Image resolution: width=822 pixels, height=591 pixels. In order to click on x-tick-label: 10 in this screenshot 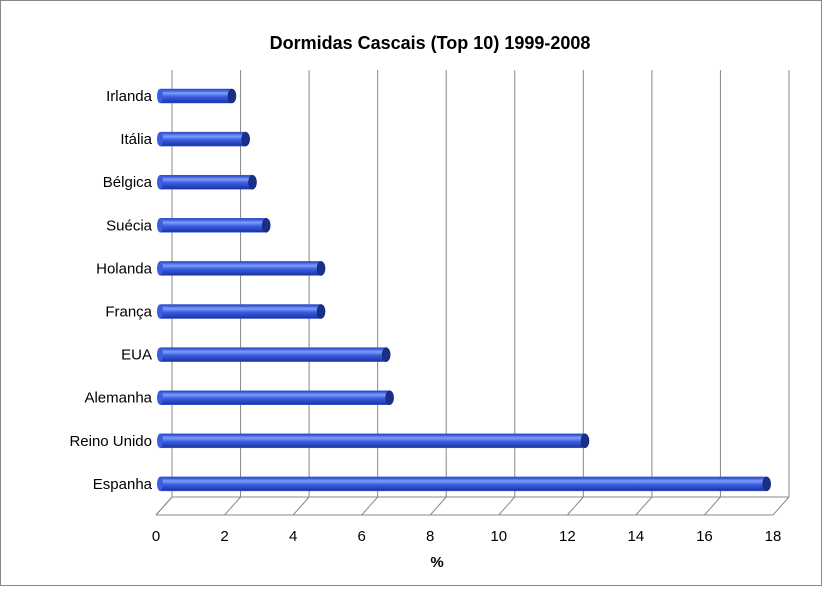, I will do `click(498, 536)`.